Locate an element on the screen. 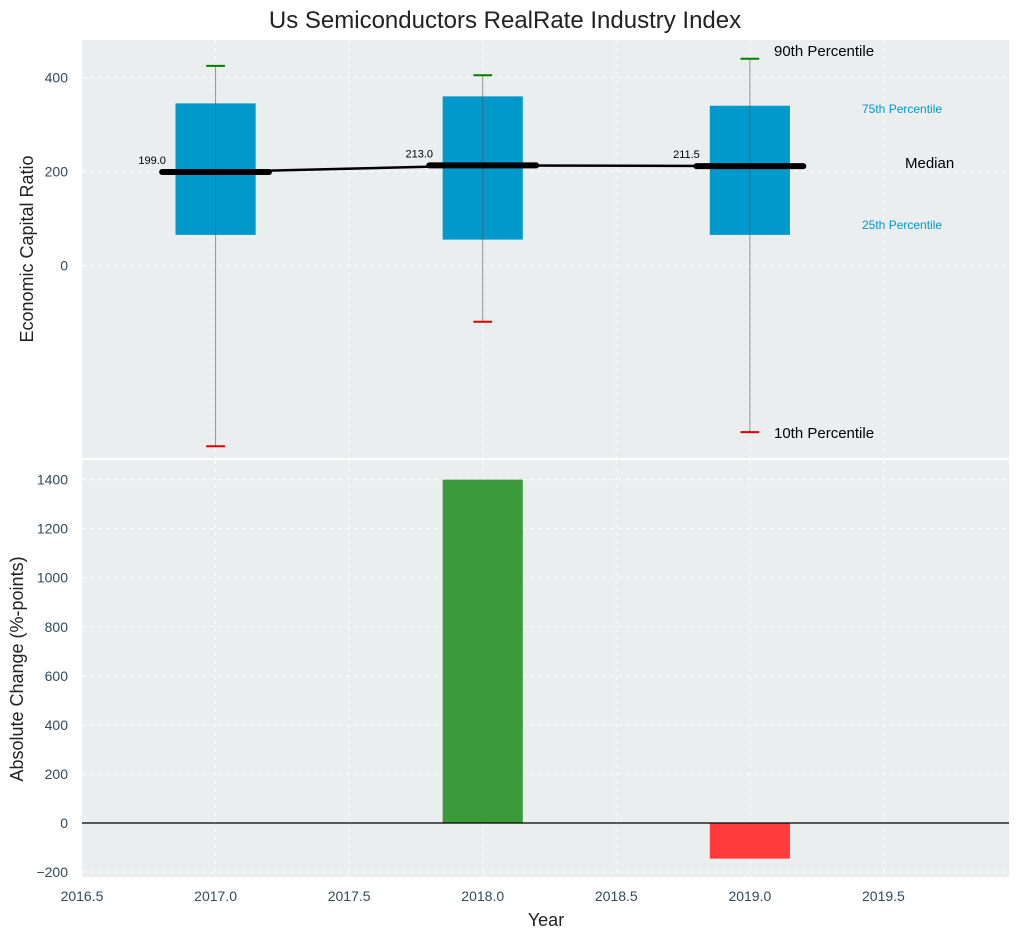 Image resolution: width=1021 pixels, height=940 pixels. bottom-y-tick-labels: −200 0 200 400 600 800 1000 1200 1400 is located at coordinates (52, 676).